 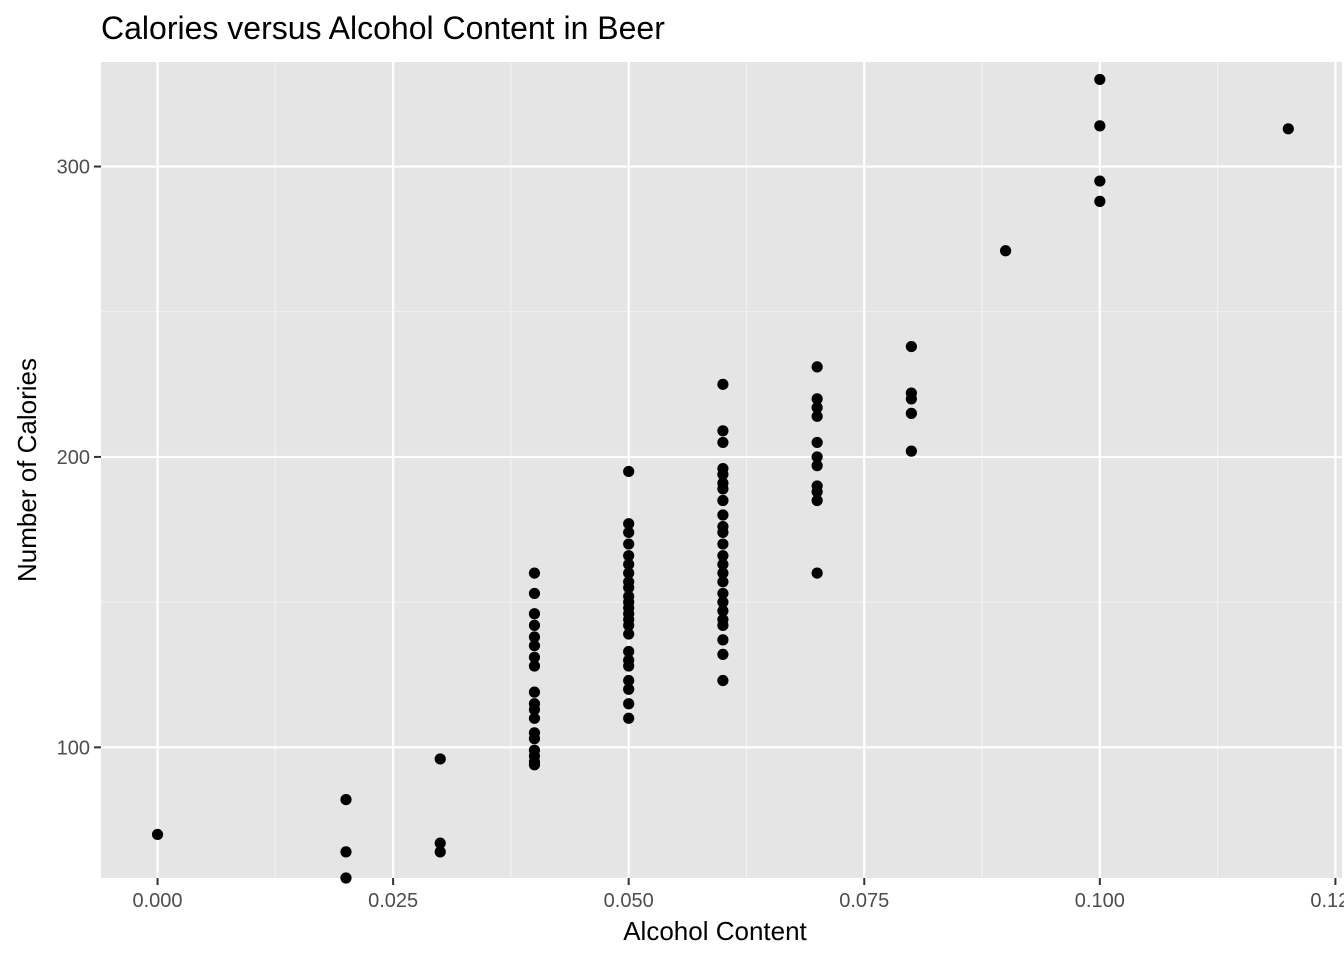 What do you see at coordinates (715, 931) in the screenshot?
I see `x-axis-title: Alcohol Content` at bounding box center [715, 931].